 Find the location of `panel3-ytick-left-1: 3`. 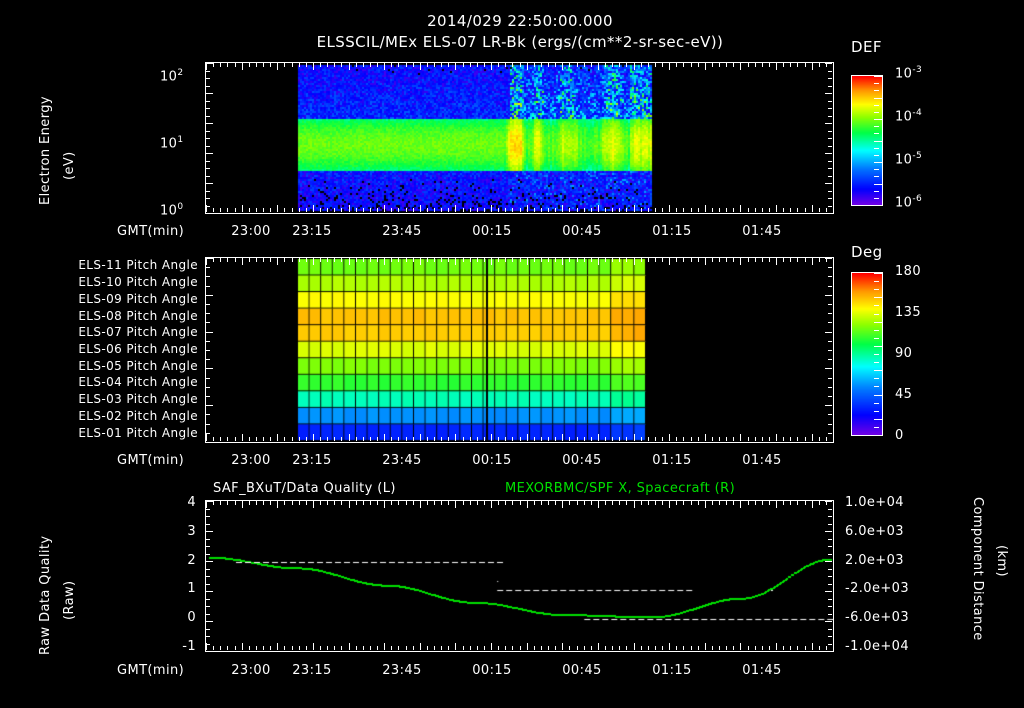

panel3-ytick-left-1: 3 is located at coordinates (191, 531).